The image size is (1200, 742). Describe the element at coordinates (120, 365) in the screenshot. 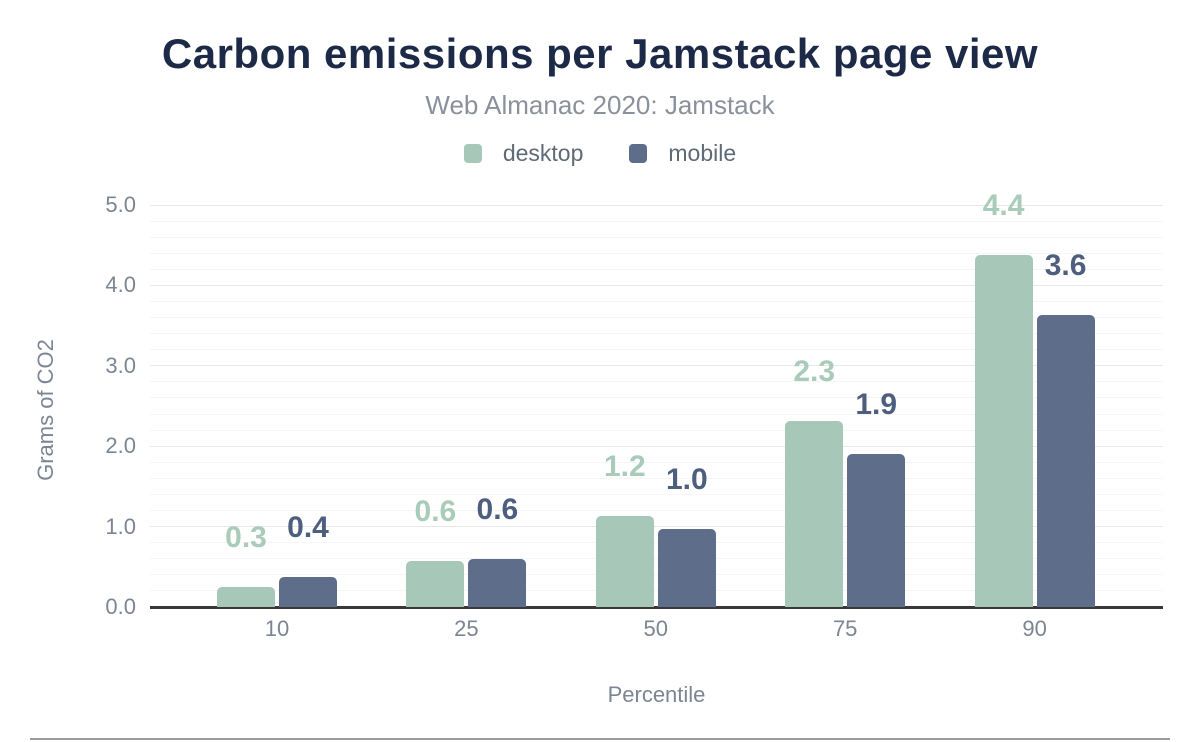

I see `y-tick-label: 3.0` at that location.